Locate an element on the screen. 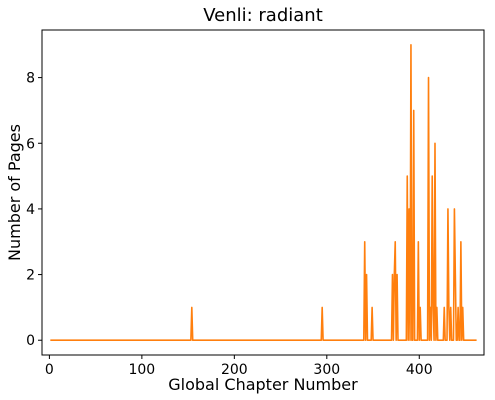 Image resolution: width=495 pixels, height=400 pixels. x-tick-label: 200 is located at coordinates (234, 370).